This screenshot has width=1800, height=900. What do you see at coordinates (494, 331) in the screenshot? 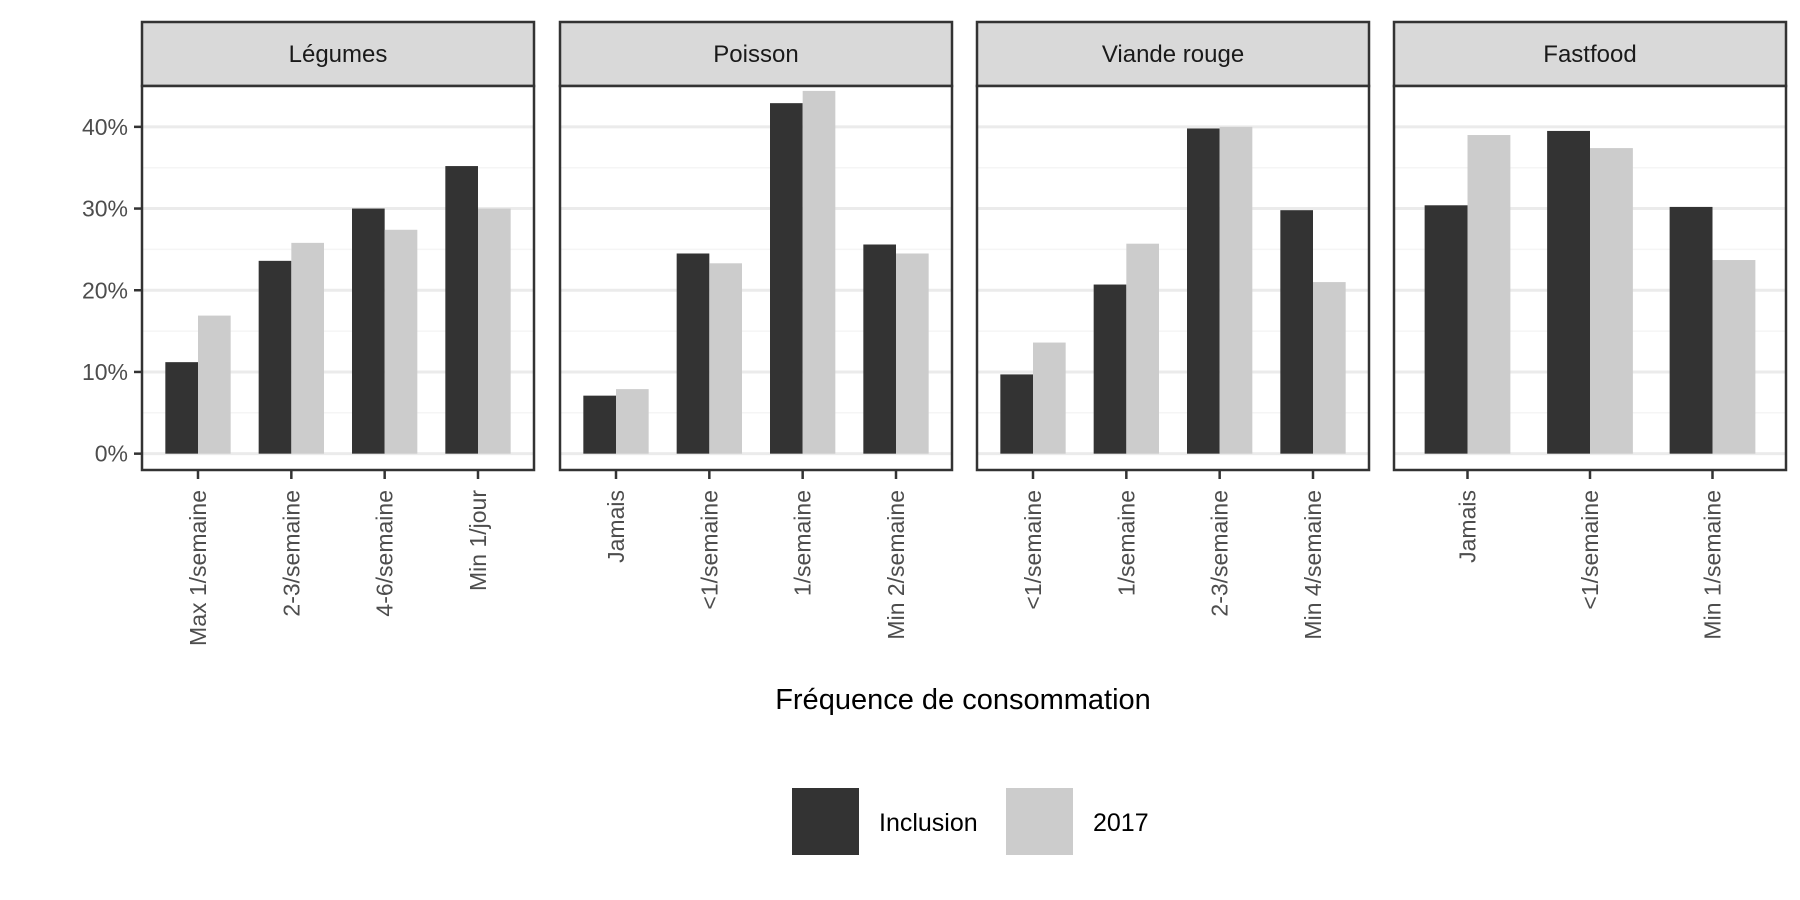
I see `bar-2017-min-1-jour` at bounding box center [494, 331].